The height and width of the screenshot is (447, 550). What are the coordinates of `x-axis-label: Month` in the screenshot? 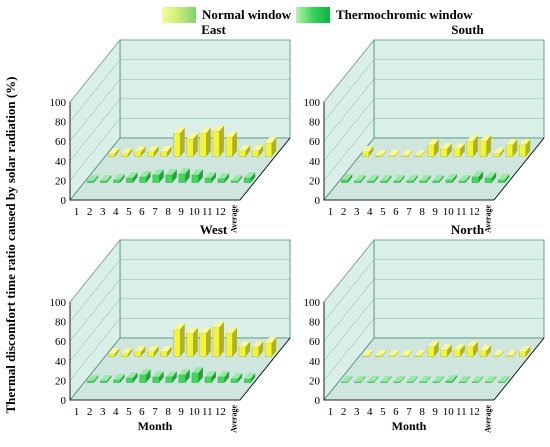 It's located at (409, 426).